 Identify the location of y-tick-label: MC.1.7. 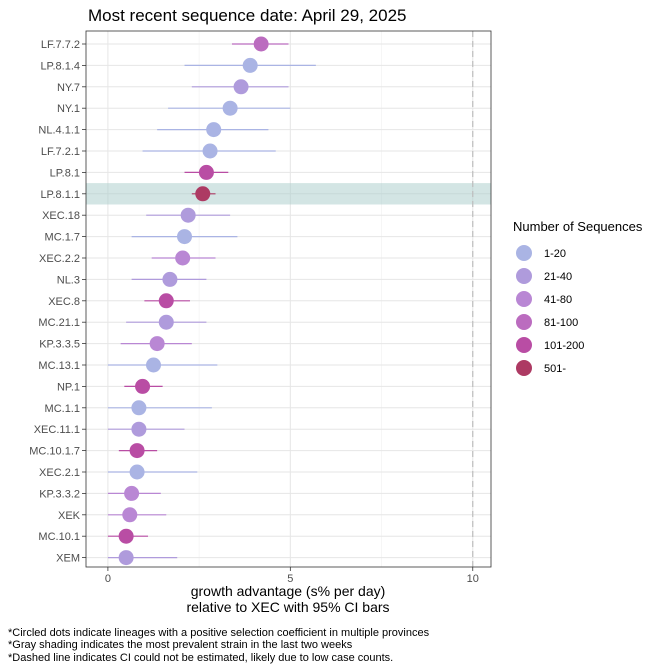
(62, 238).